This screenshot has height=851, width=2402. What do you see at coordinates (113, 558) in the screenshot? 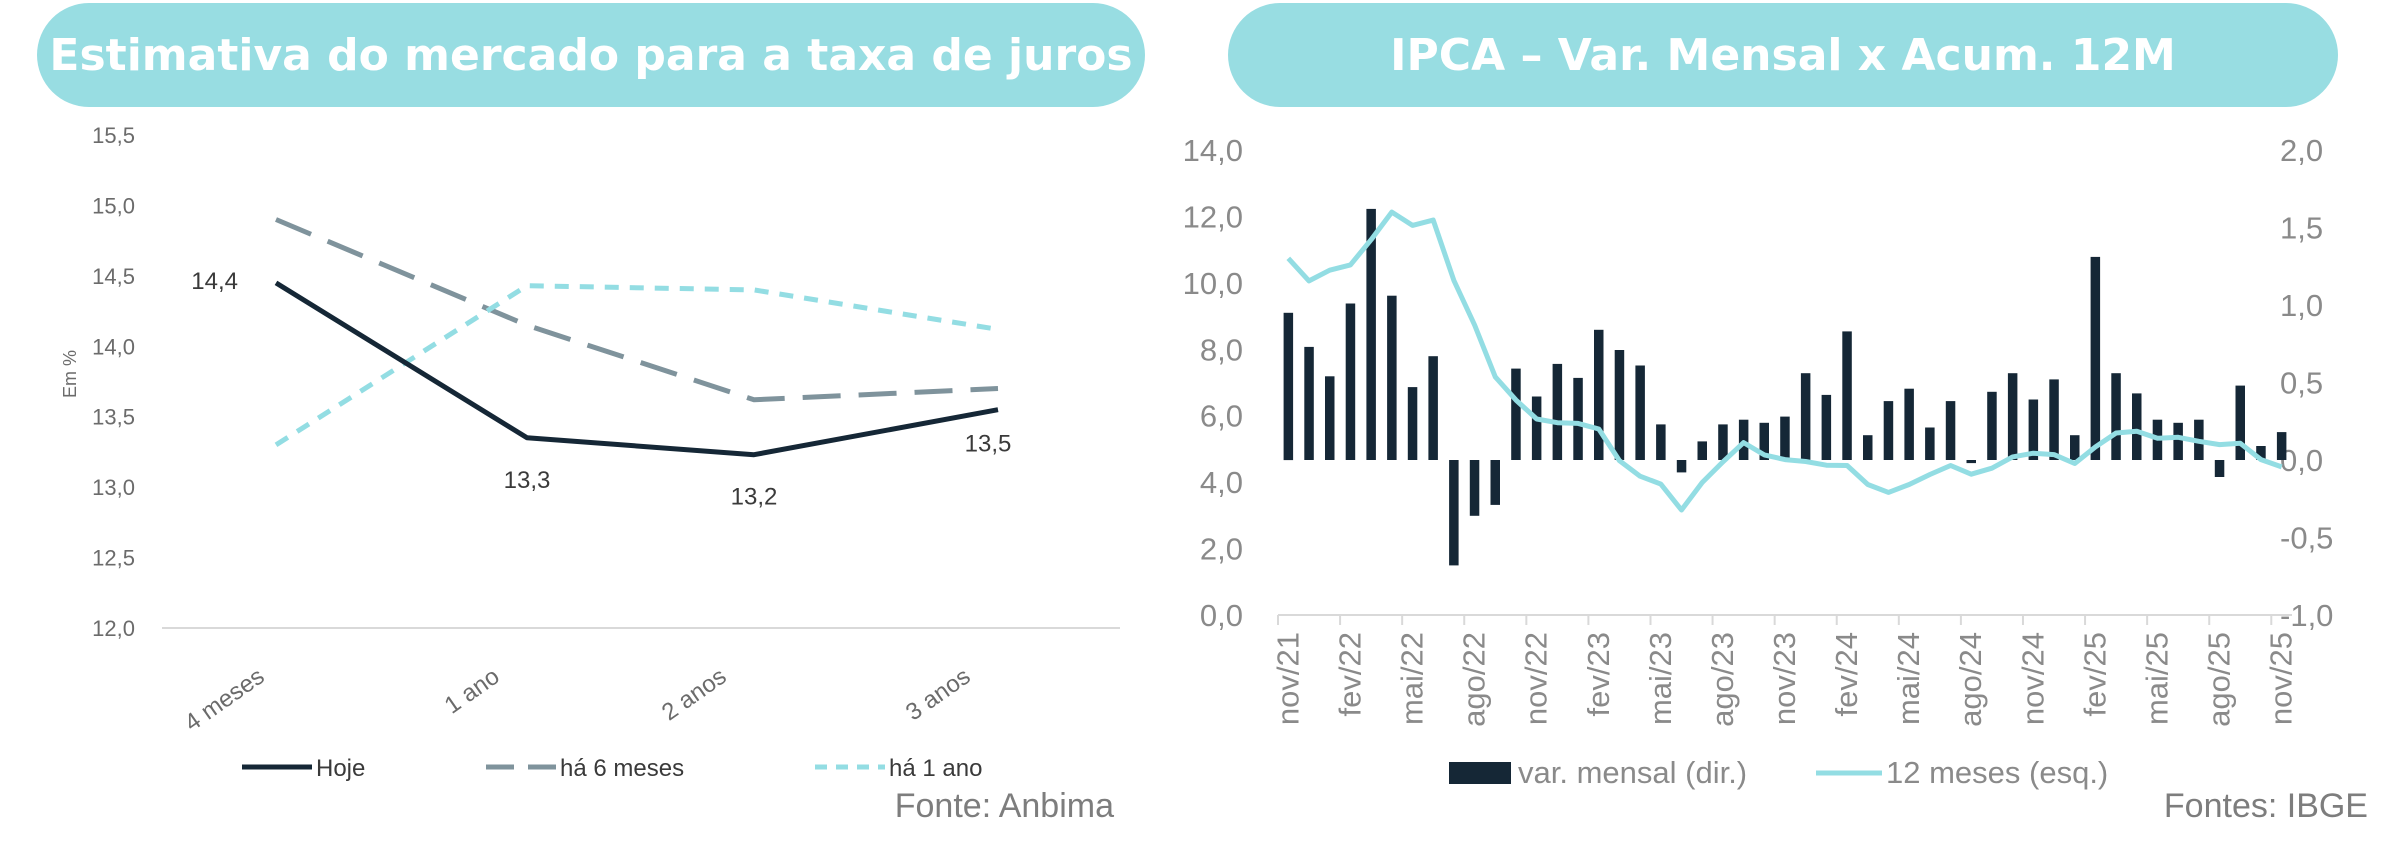
I see `left-y-tick-label: 12,5` at bounding box center [113, 558].